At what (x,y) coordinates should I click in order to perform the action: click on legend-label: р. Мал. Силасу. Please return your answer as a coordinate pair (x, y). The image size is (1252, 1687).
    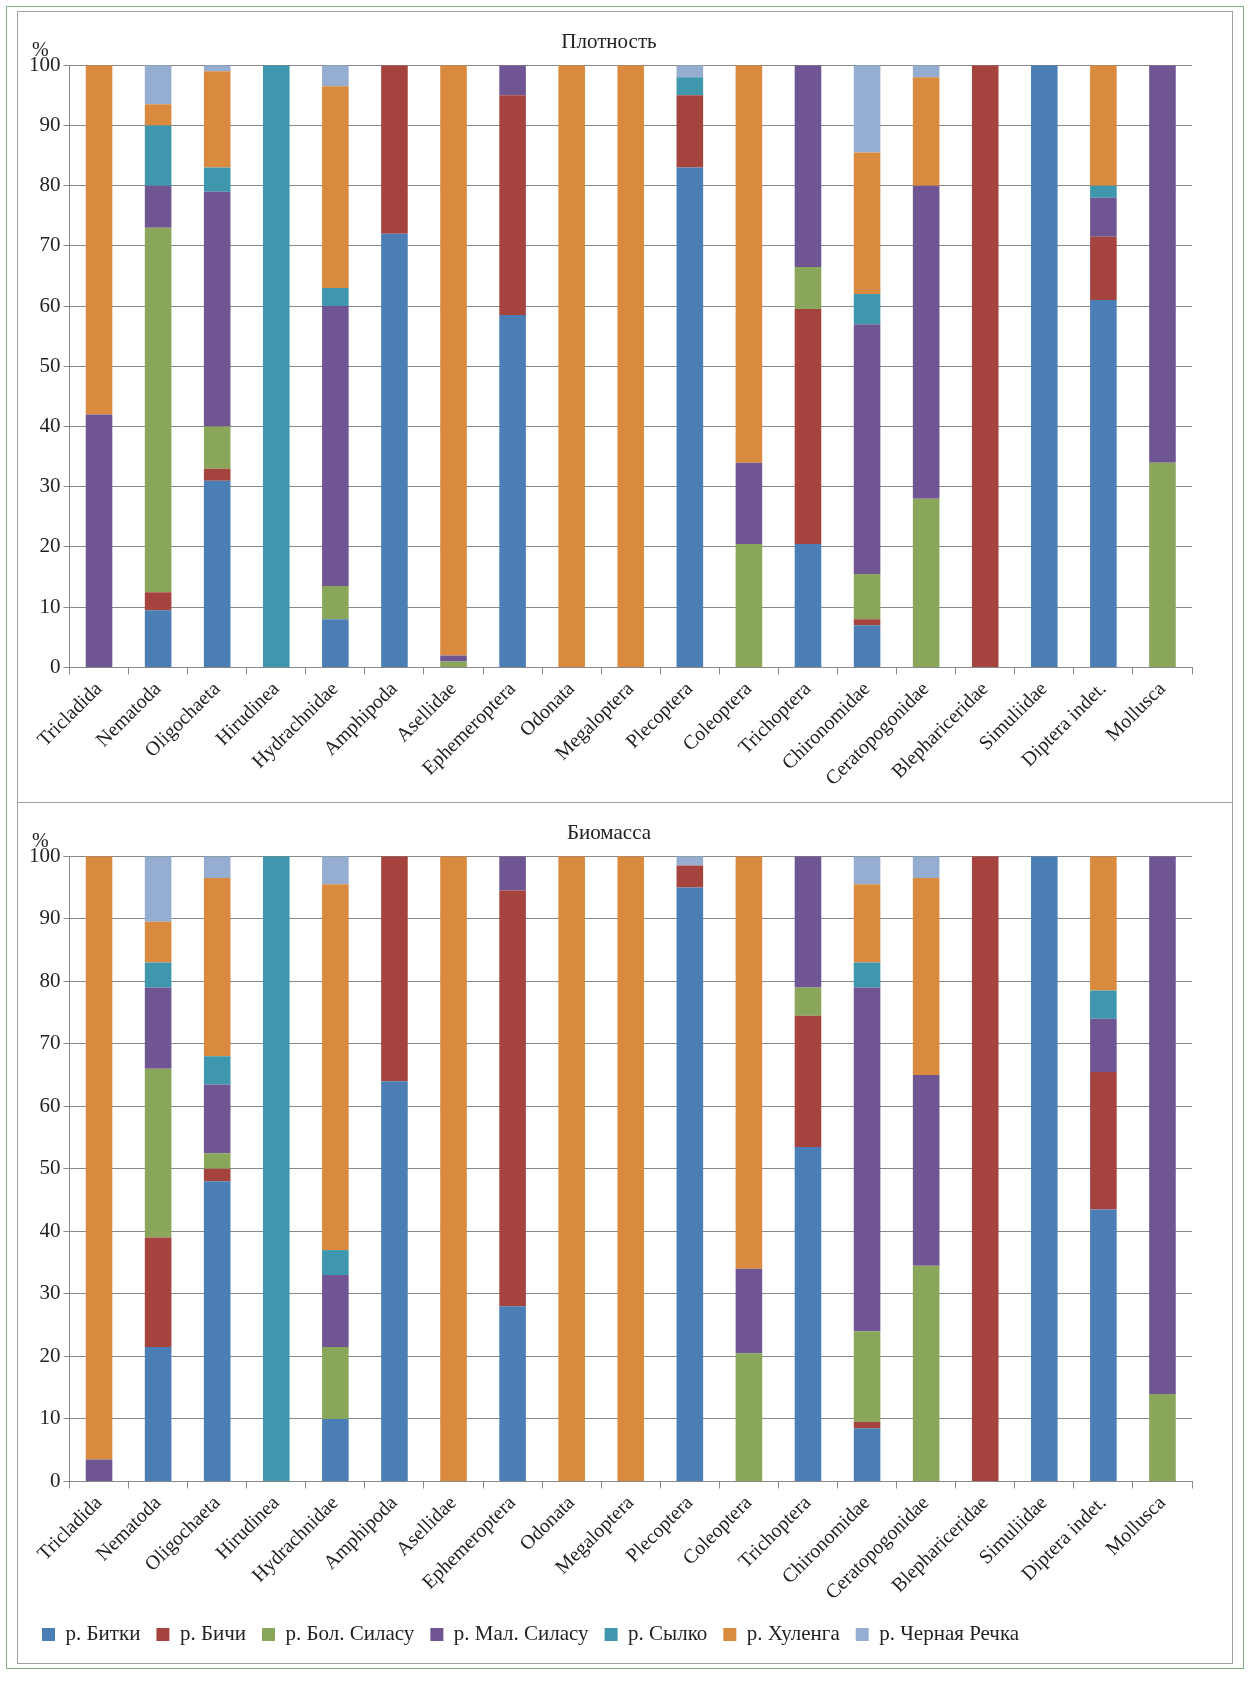
    Looking at the image, I should click on (521, 1633).